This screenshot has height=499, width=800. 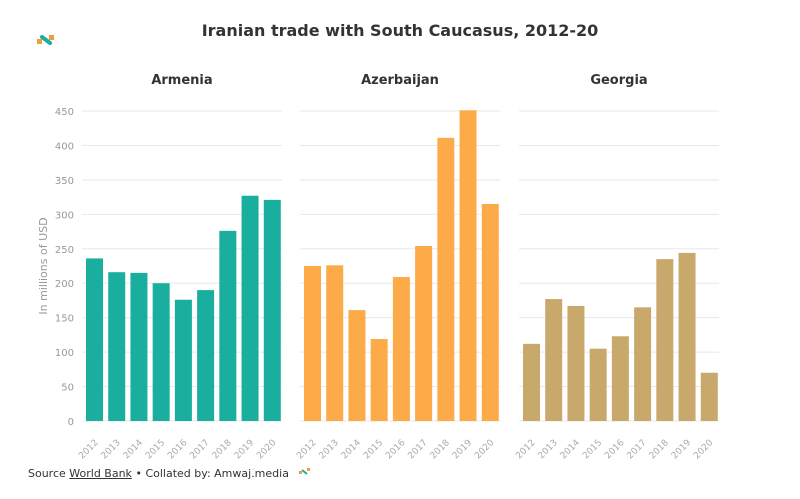 What do you see at coordinates (64, 250) in the screenshot?
I see `y-tick-label: 250` at bounding box center [64, 250].